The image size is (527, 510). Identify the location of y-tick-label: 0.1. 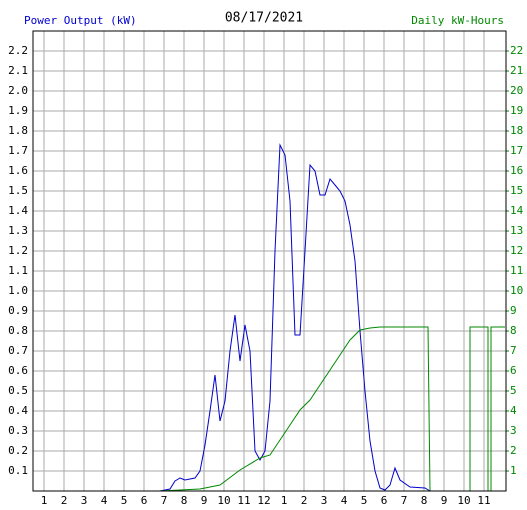
(18, 470).